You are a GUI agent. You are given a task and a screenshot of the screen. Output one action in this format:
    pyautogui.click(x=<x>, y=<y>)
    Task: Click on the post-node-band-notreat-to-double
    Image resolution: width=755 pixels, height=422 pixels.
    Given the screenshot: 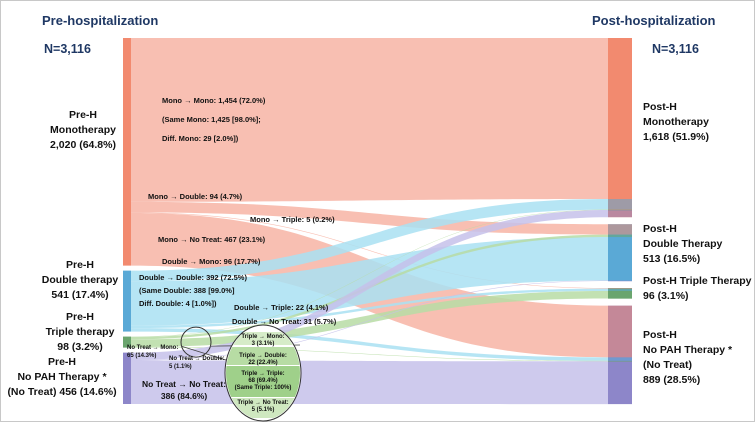 What is the action you would take?
    pyautogui.click(x=620, y=281)
    